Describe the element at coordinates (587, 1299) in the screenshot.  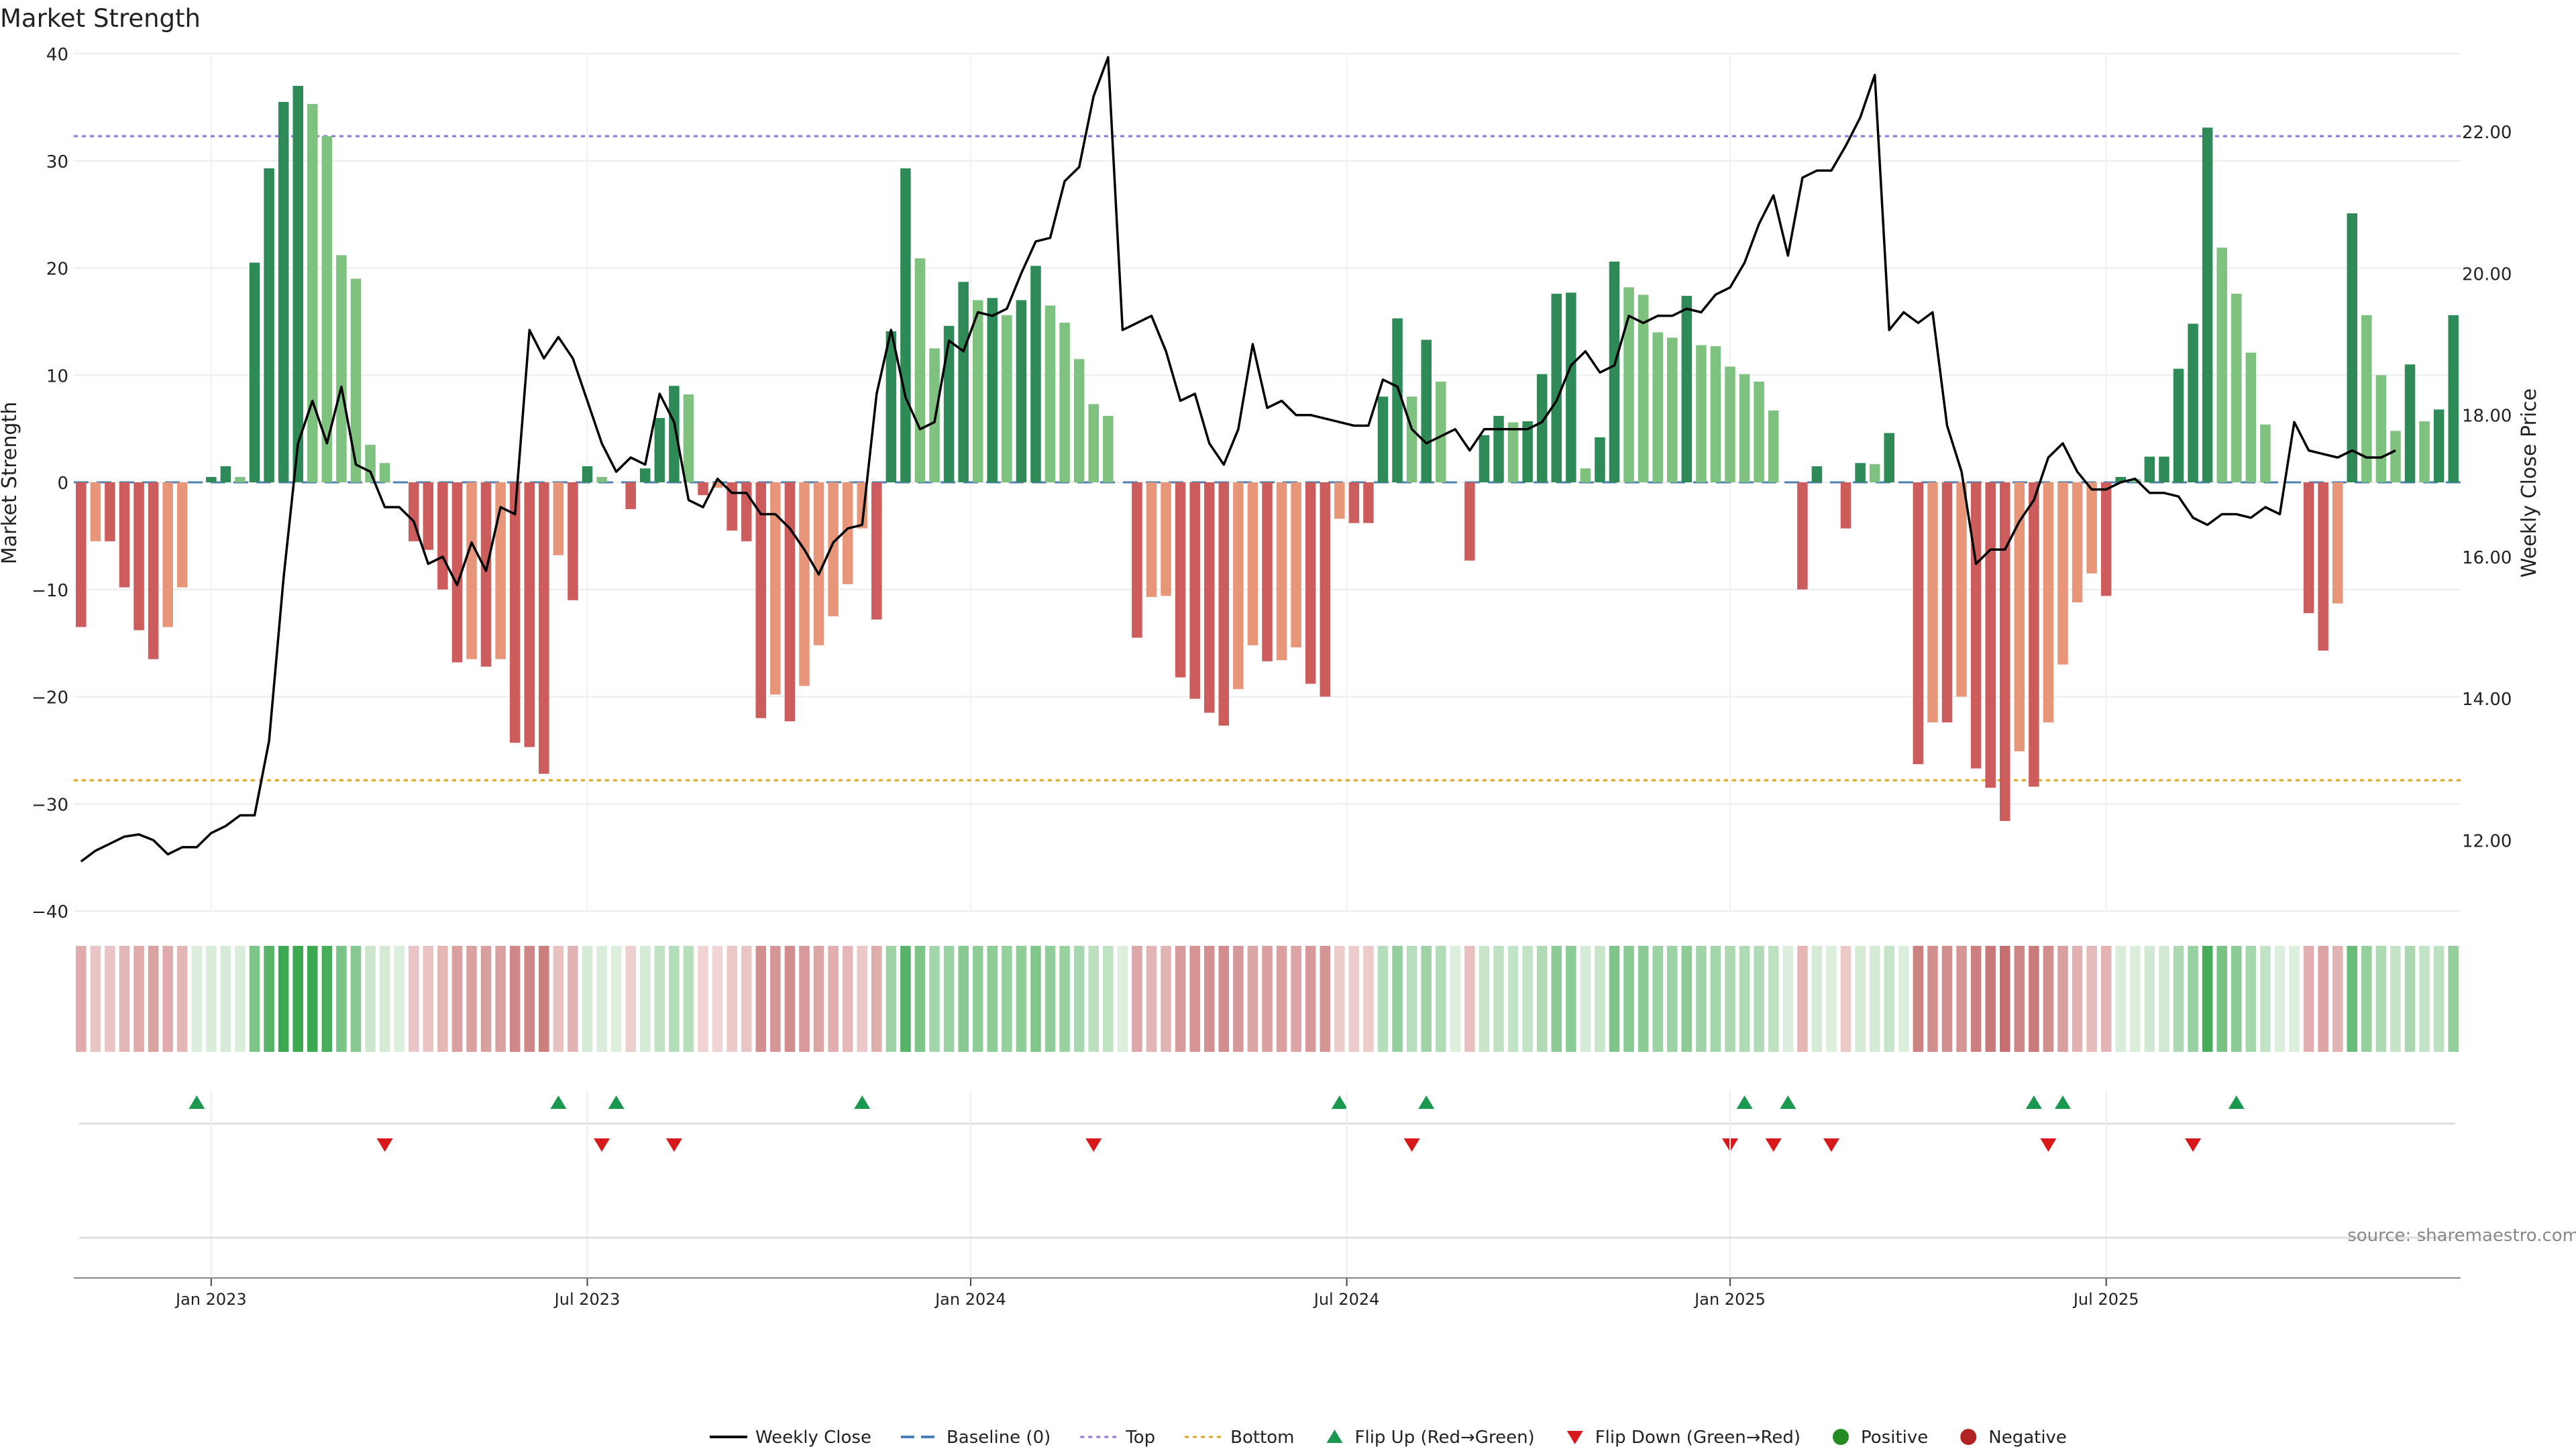
I see `x-tick-label: Jul 2023` at that location.